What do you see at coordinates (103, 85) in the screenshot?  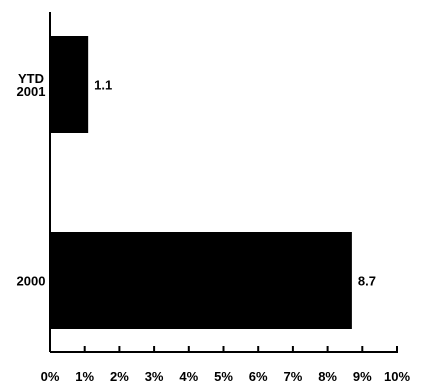 I see `value-label-1: 1.1` at bounding box center [103, 85].